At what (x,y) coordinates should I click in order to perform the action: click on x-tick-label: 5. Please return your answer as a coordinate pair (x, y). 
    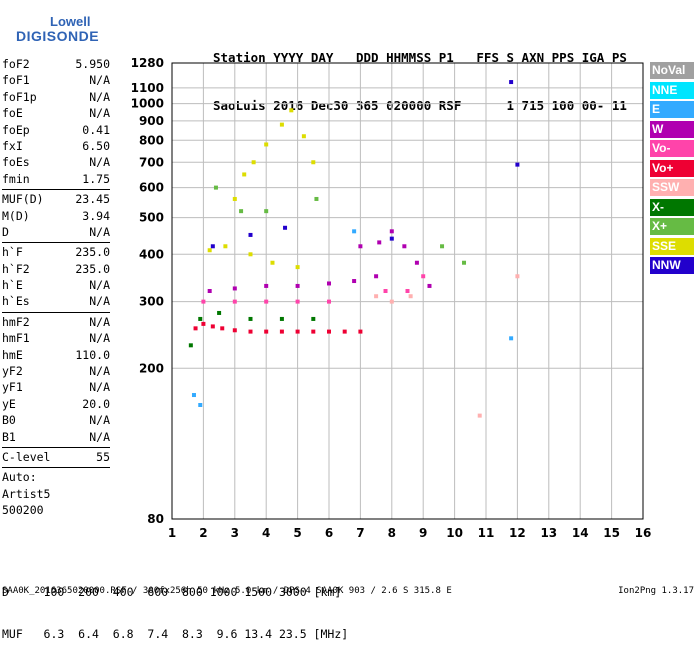
    Looking at the image, I should click on (297, 533).